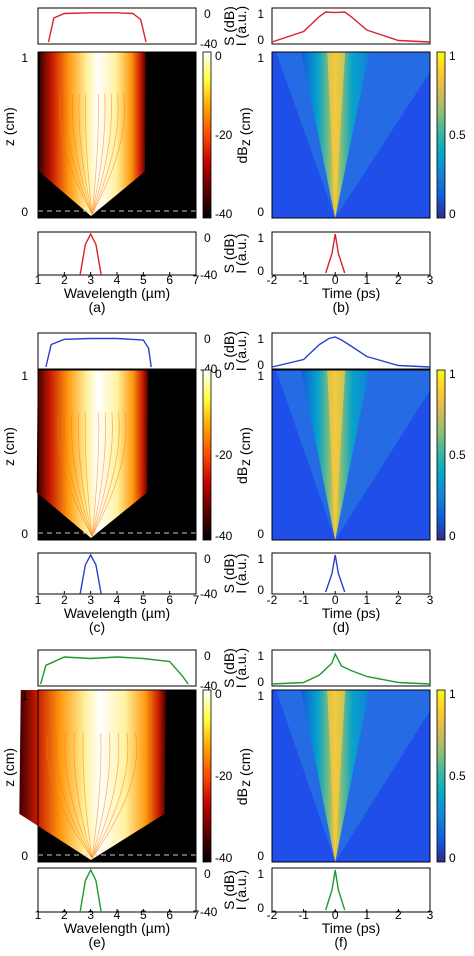  I want to click on supercontinuum-fan, so click(92, 454).